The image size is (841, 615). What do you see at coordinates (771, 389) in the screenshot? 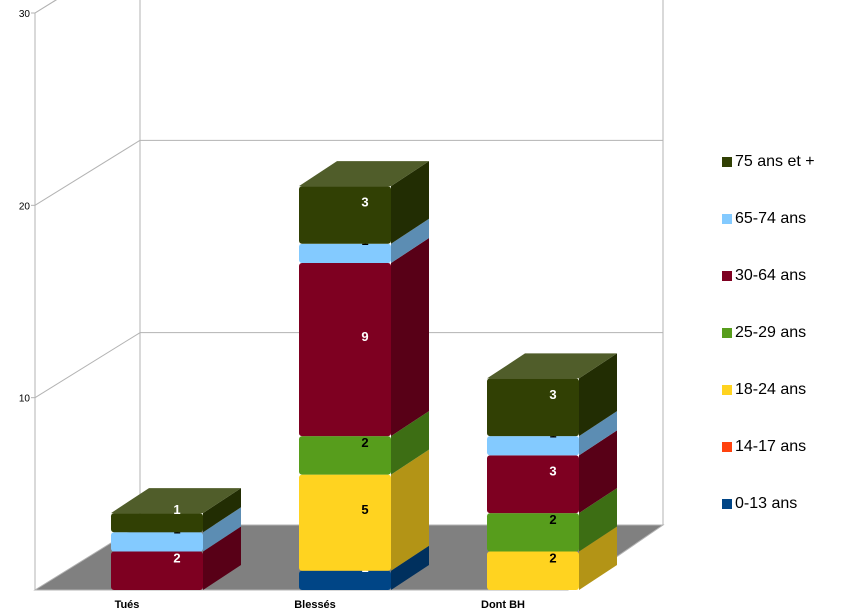
I see `legend-label: 18-24 ans` at bounding box center [771, 389].